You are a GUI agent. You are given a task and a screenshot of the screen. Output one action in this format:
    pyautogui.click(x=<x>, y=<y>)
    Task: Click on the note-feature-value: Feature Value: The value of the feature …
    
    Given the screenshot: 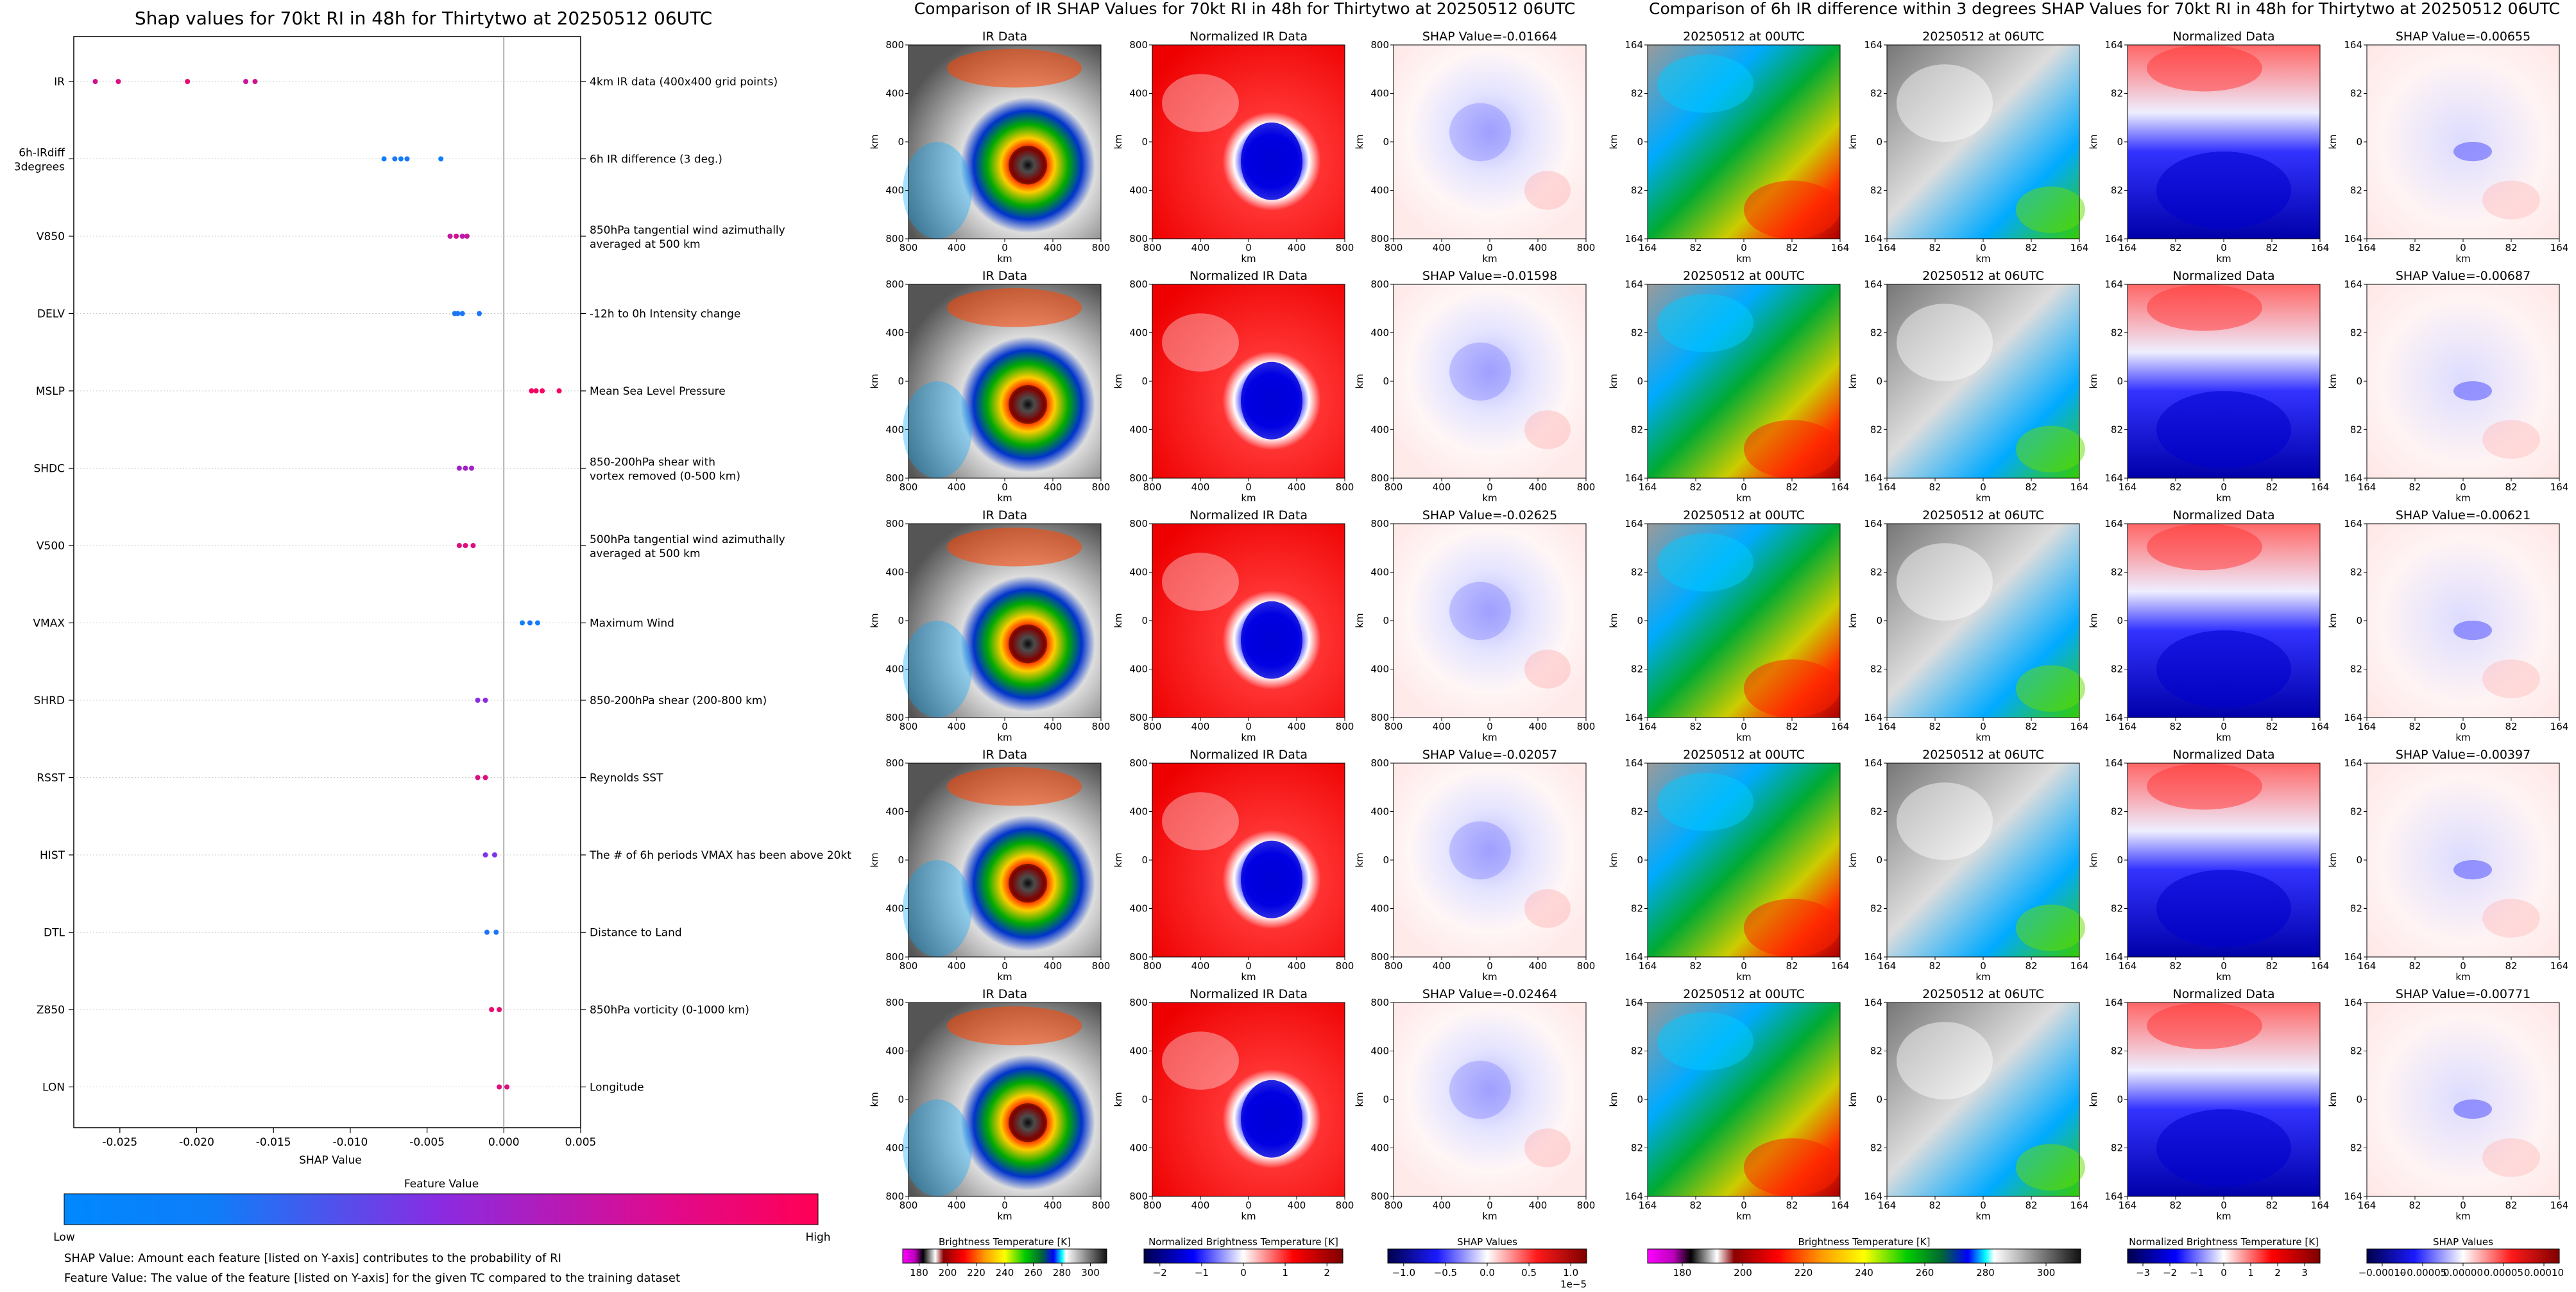 What is the action you would take?
    pyautogui.click(x=372, y=1278)
    